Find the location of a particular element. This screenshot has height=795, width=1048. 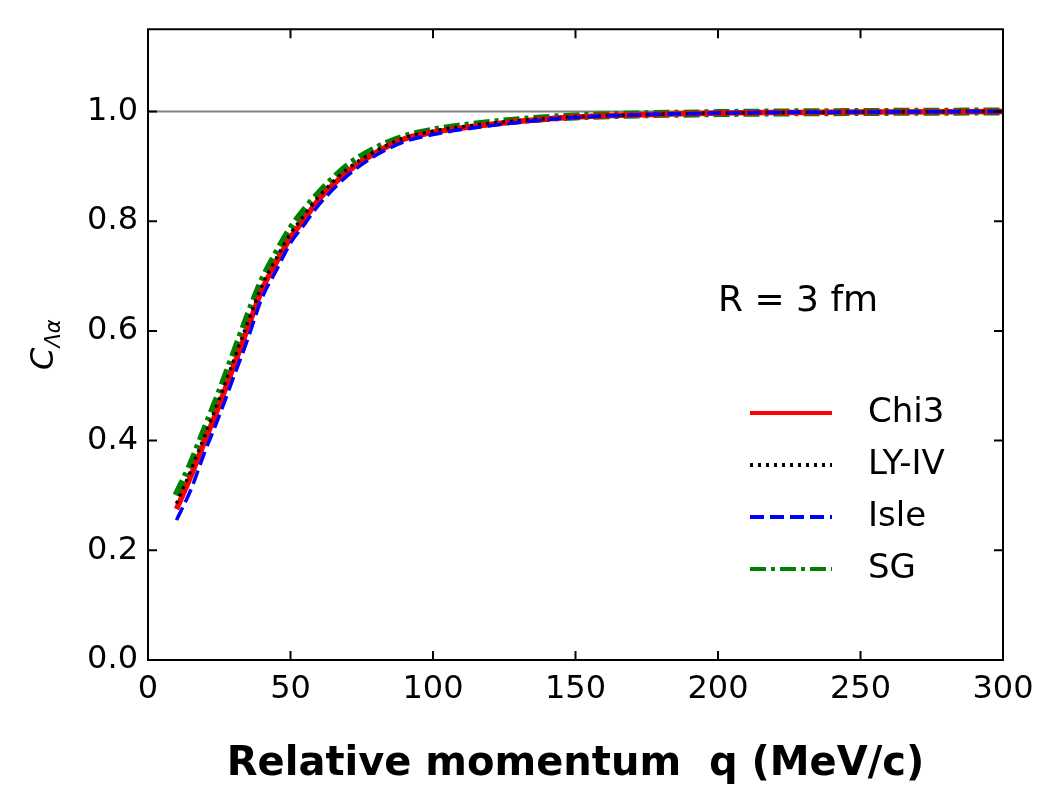

y-axis-title: CΛα is located at coordinates (44, 344).